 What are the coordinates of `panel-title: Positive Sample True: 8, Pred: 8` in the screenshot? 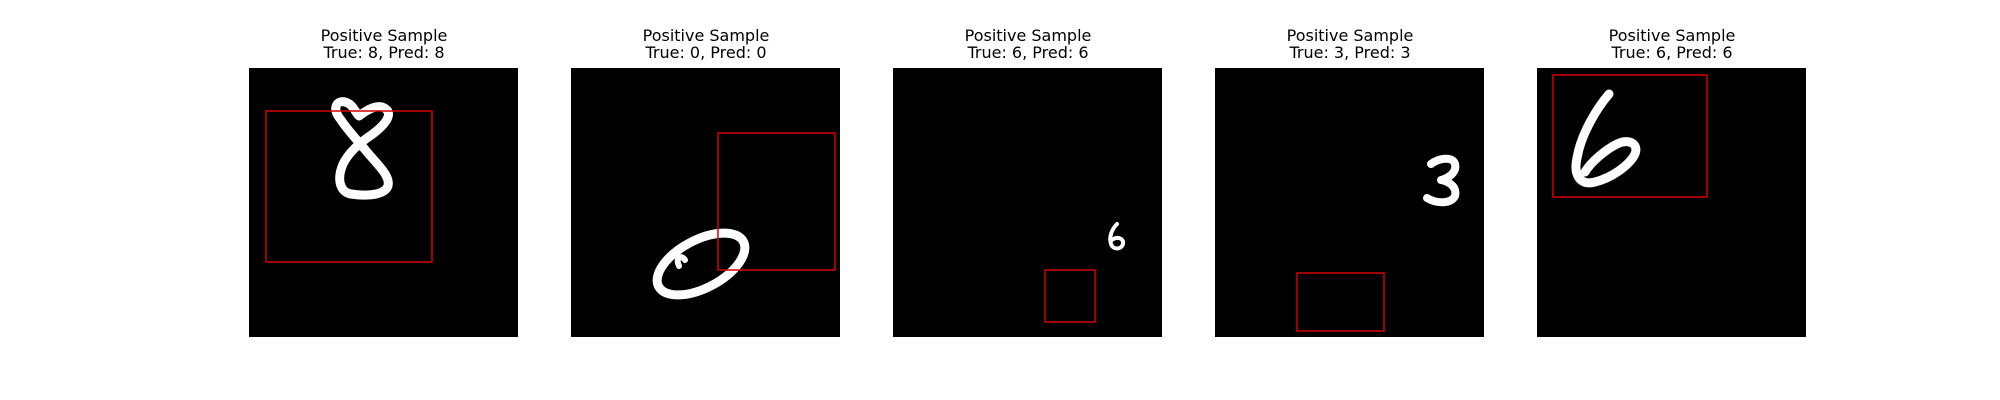 It's located at (384, 44).